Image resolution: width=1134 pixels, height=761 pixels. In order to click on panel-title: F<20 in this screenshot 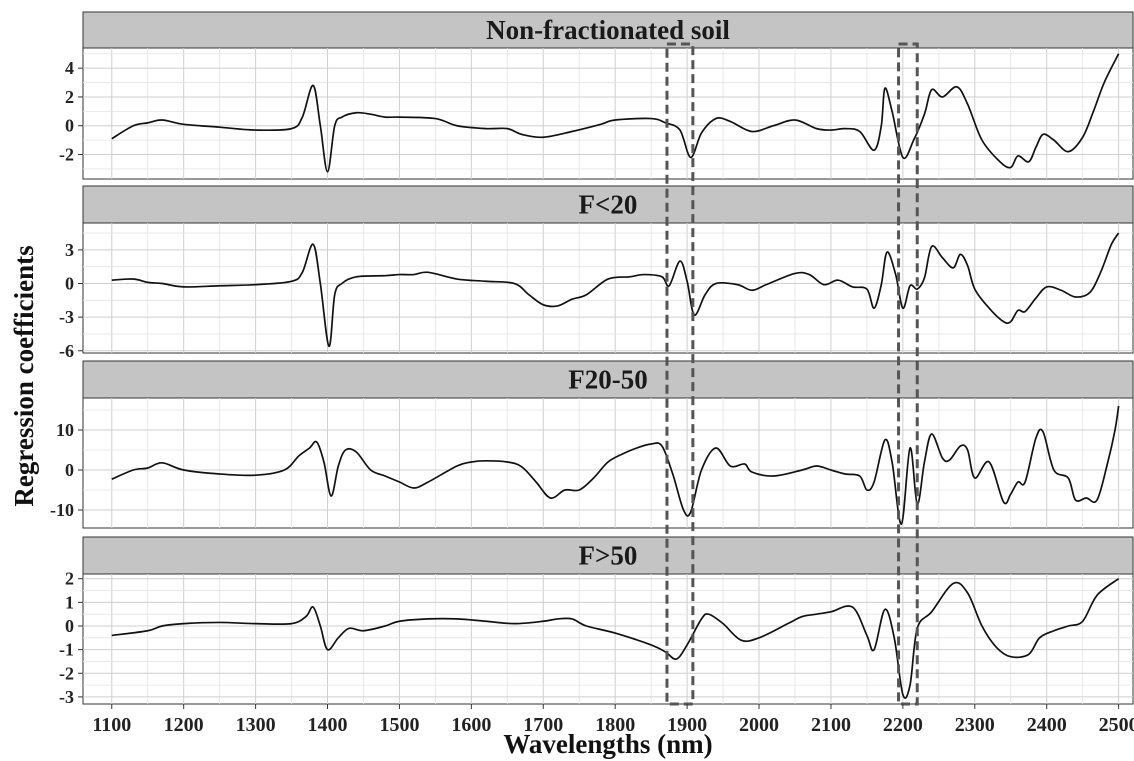, I will do `click(608, 205)`.